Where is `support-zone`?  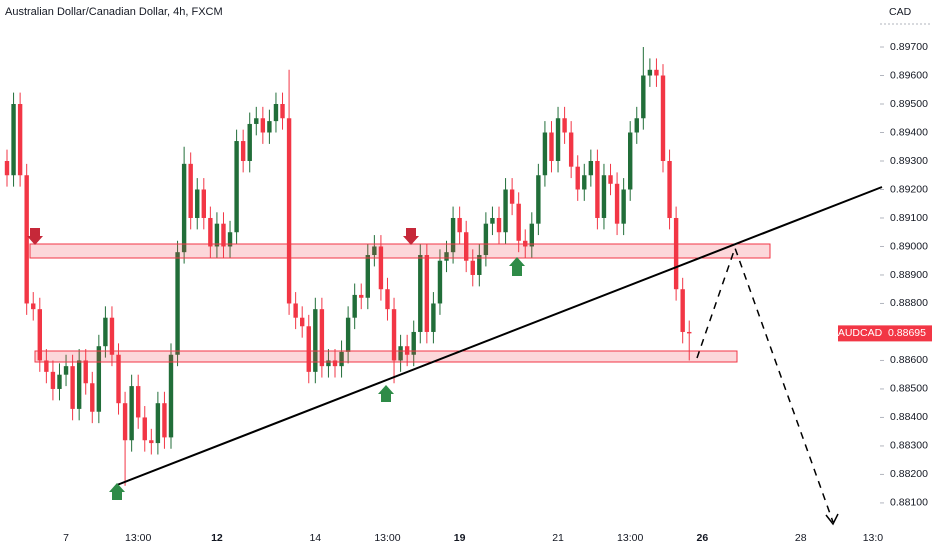 support-zone is located at coordinates (386, 356).